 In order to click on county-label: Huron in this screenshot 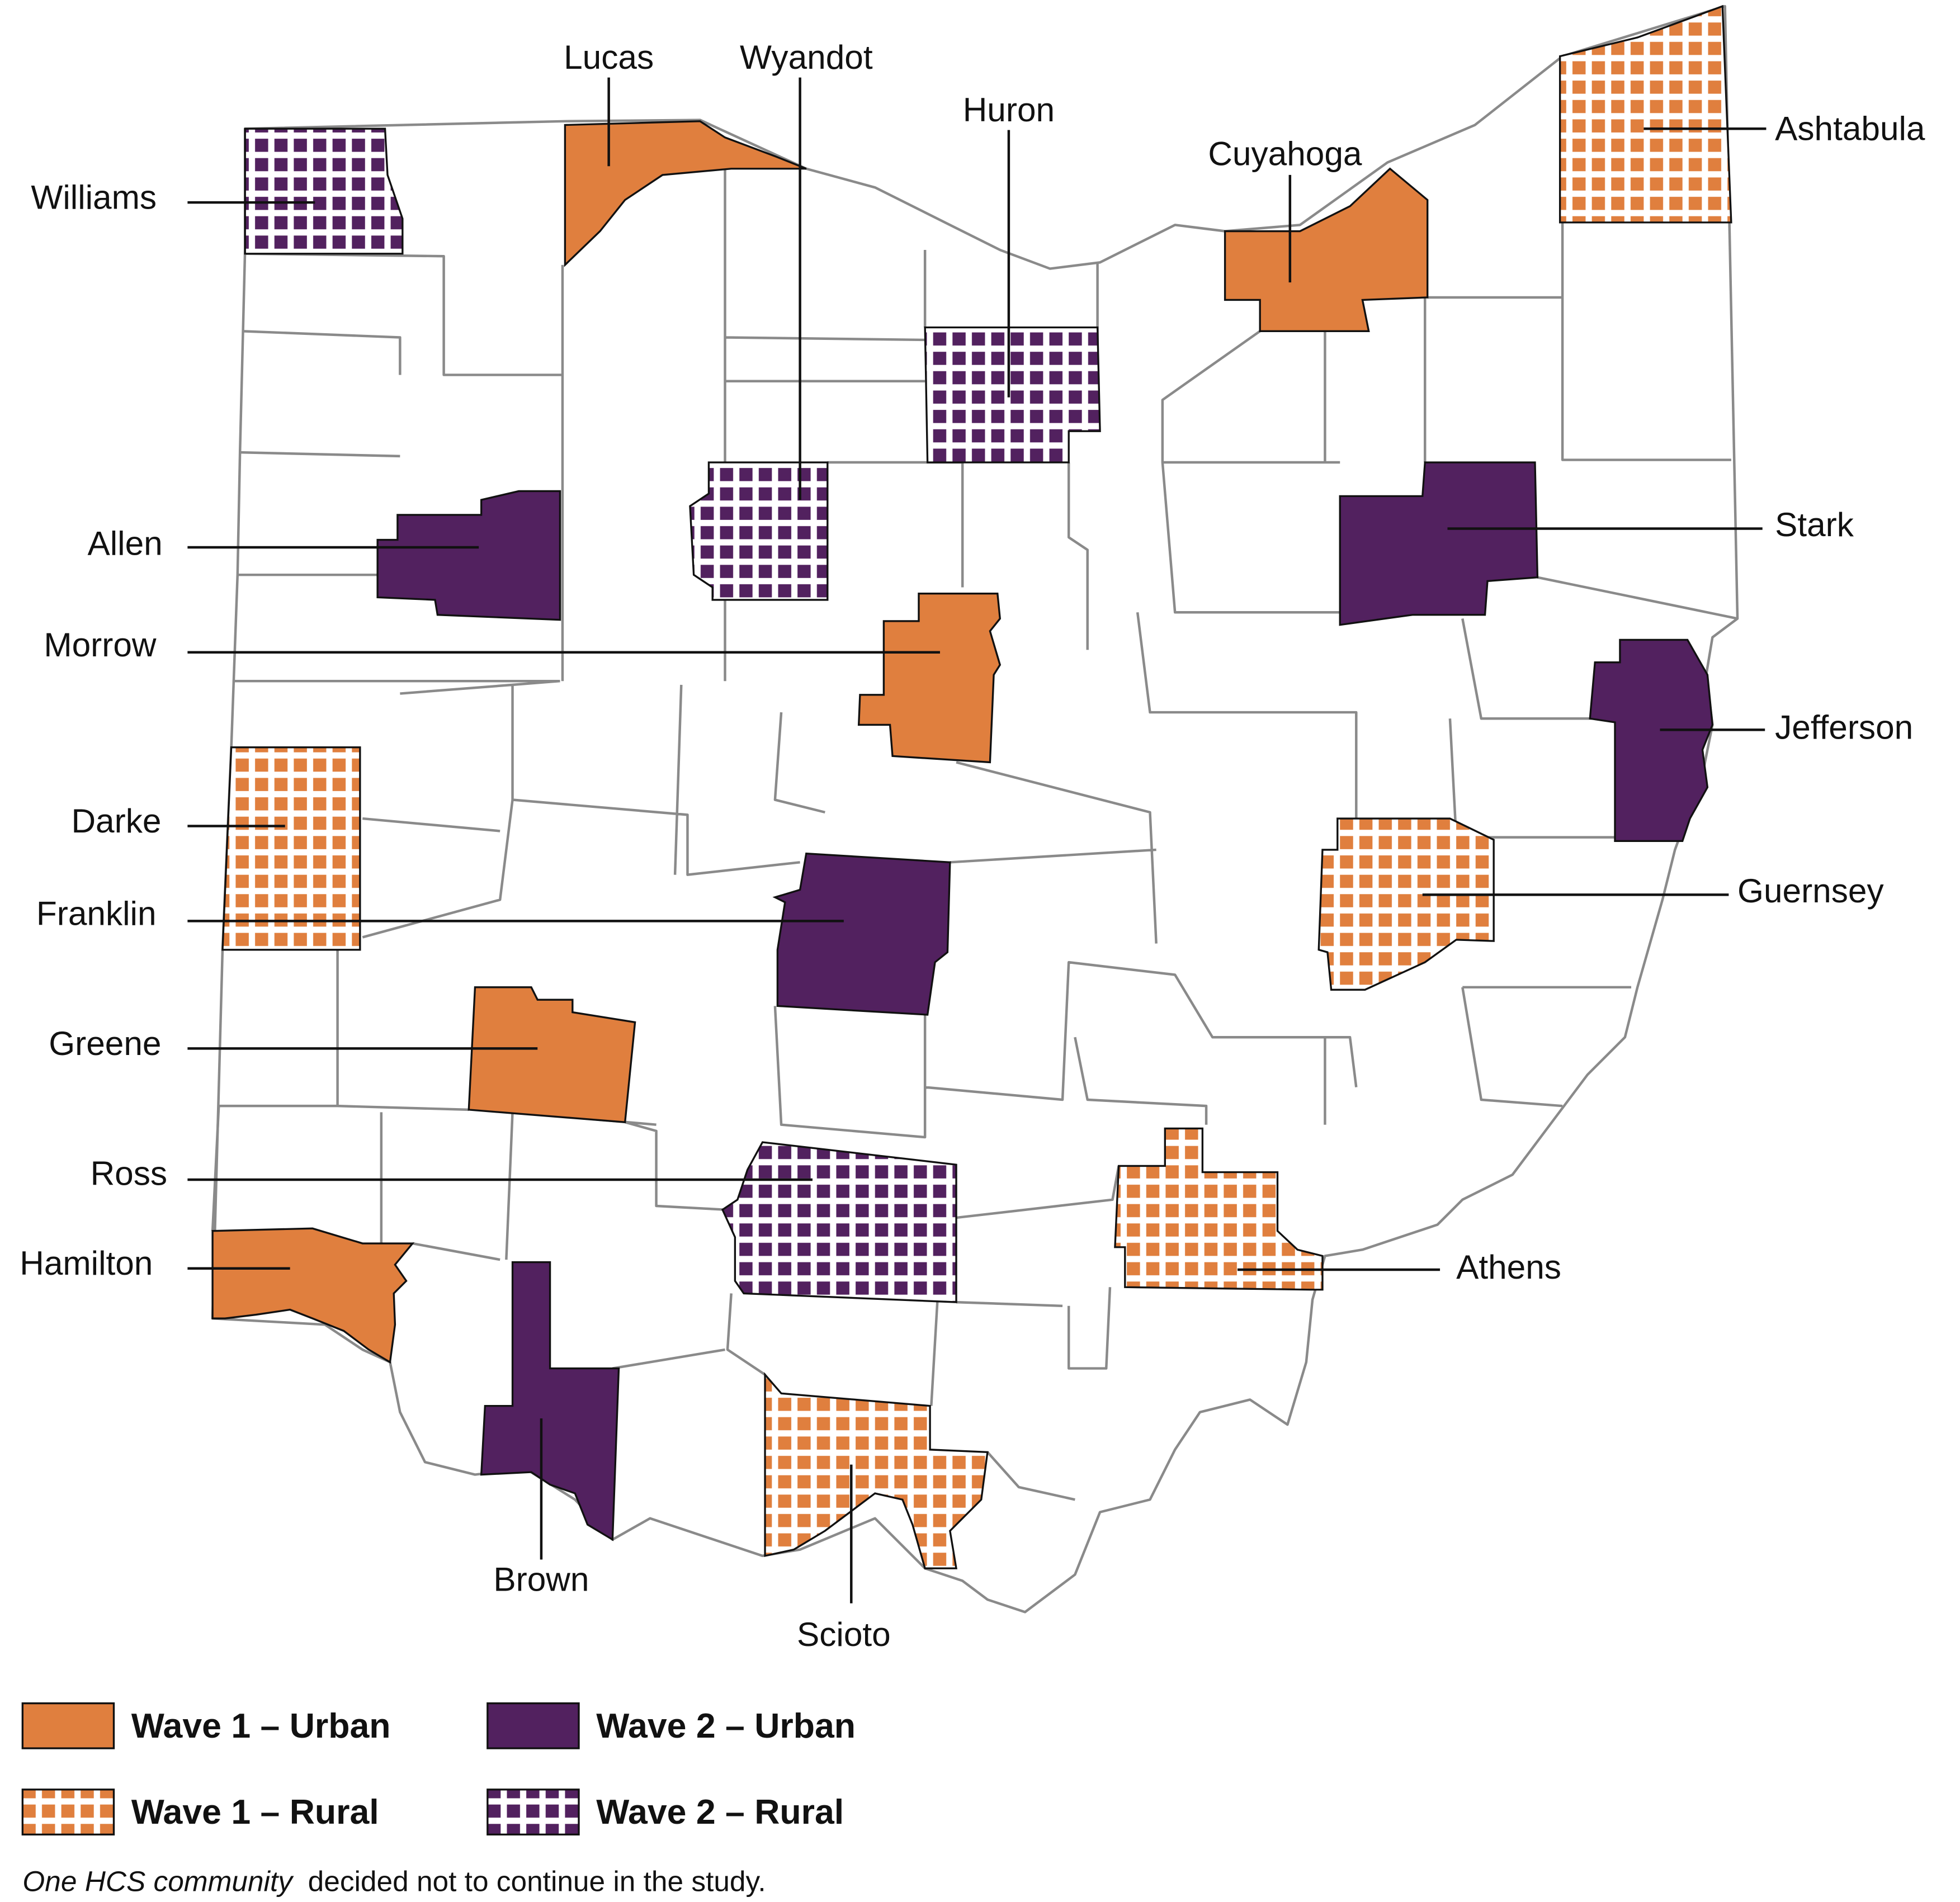, I will do `click(1009, 110)`.